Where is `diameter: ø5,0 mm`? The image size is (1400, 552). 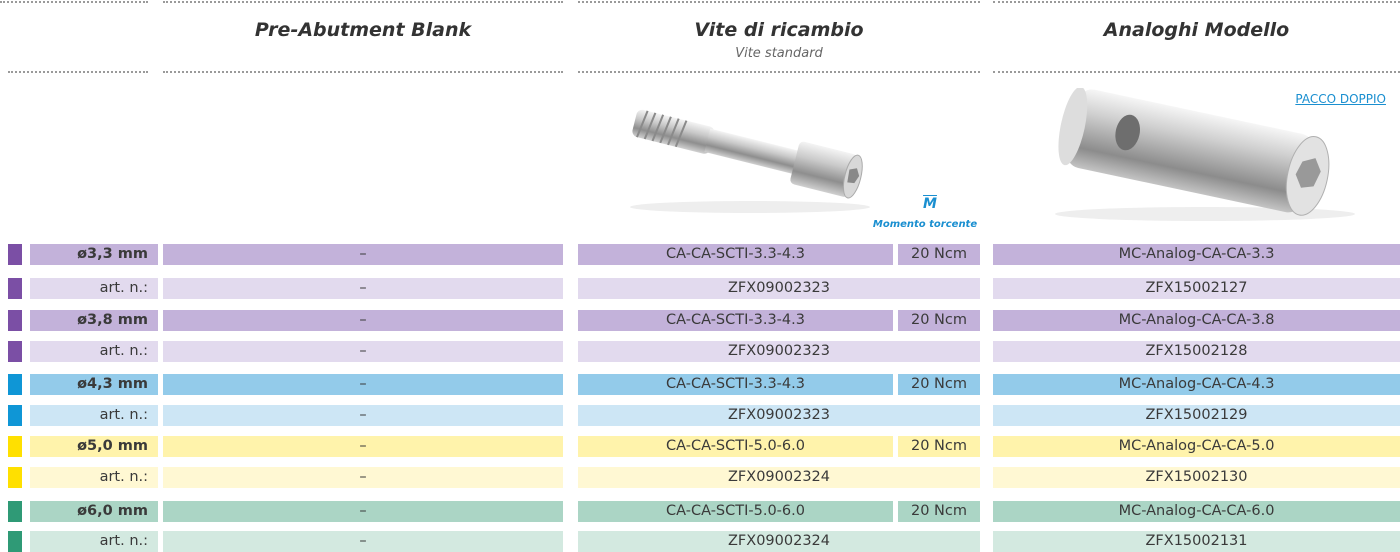
diameter: ø5,0 mm is located at coordinates (94, 446).